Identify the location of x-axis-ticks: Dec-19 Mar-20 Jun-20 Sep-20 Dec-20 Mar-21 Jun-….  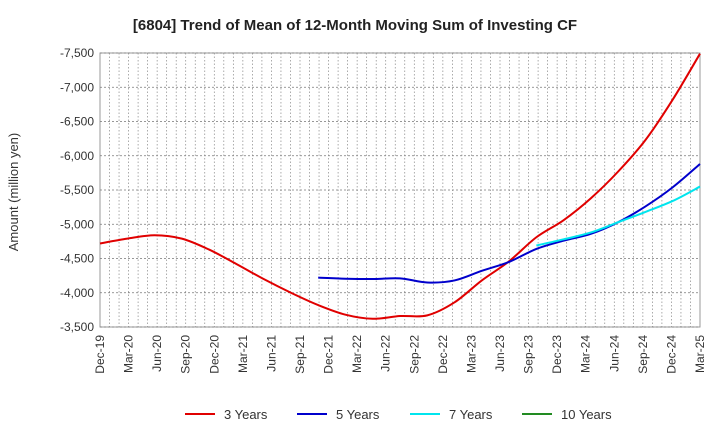
(400, 354).